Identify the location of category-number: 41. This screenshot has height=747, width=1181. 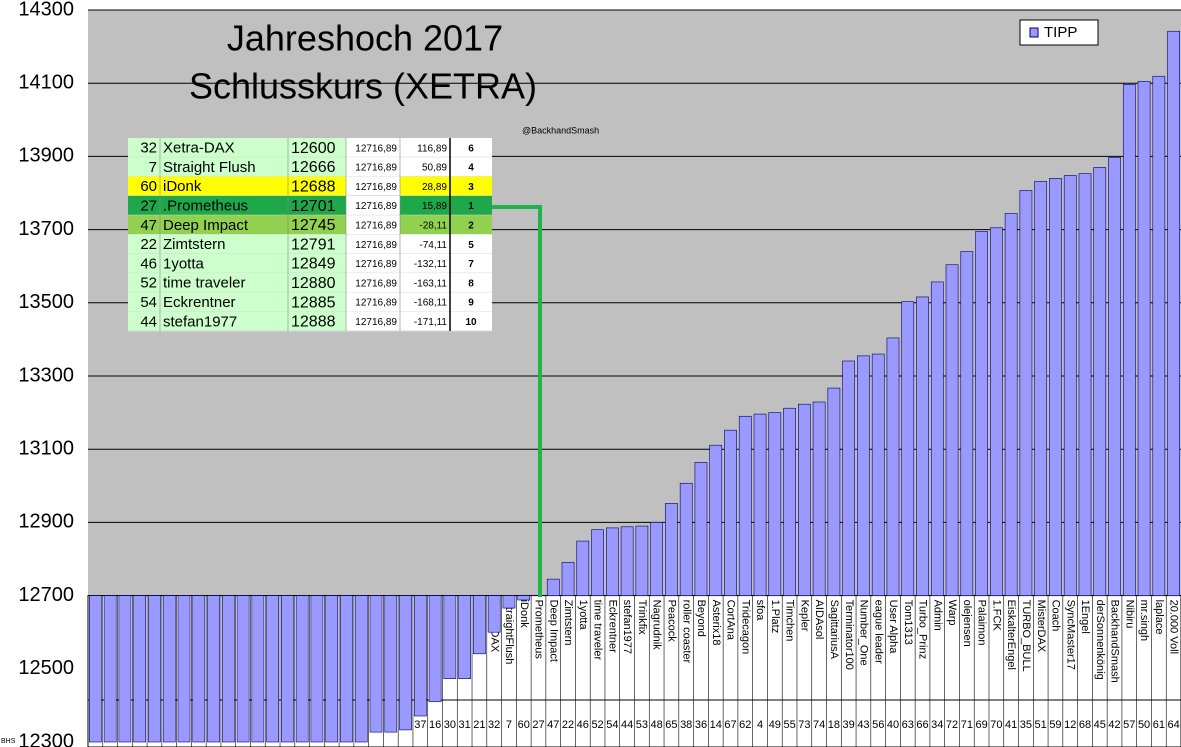
(1011, 725).